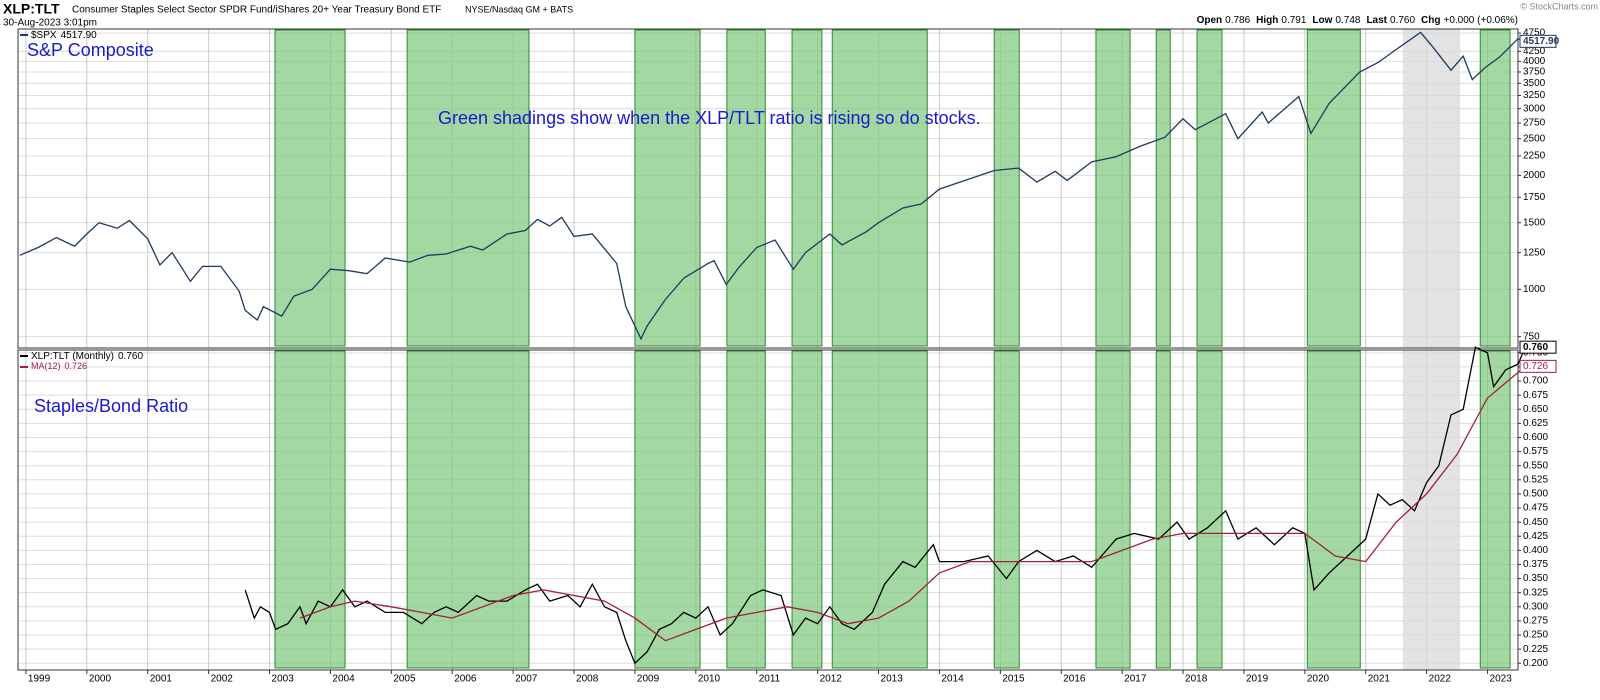  What do you see at coordinates (130, 356) in the screenshot?
I see `legend-value: 0.760` at bounding box center [130, 356].